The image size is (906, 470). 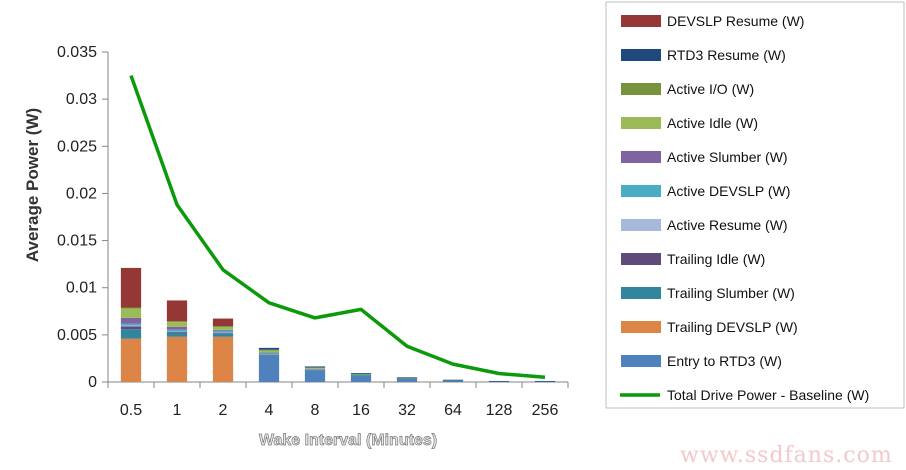 I want to click on y-tick-label: 0, so click(x=92, y=382).